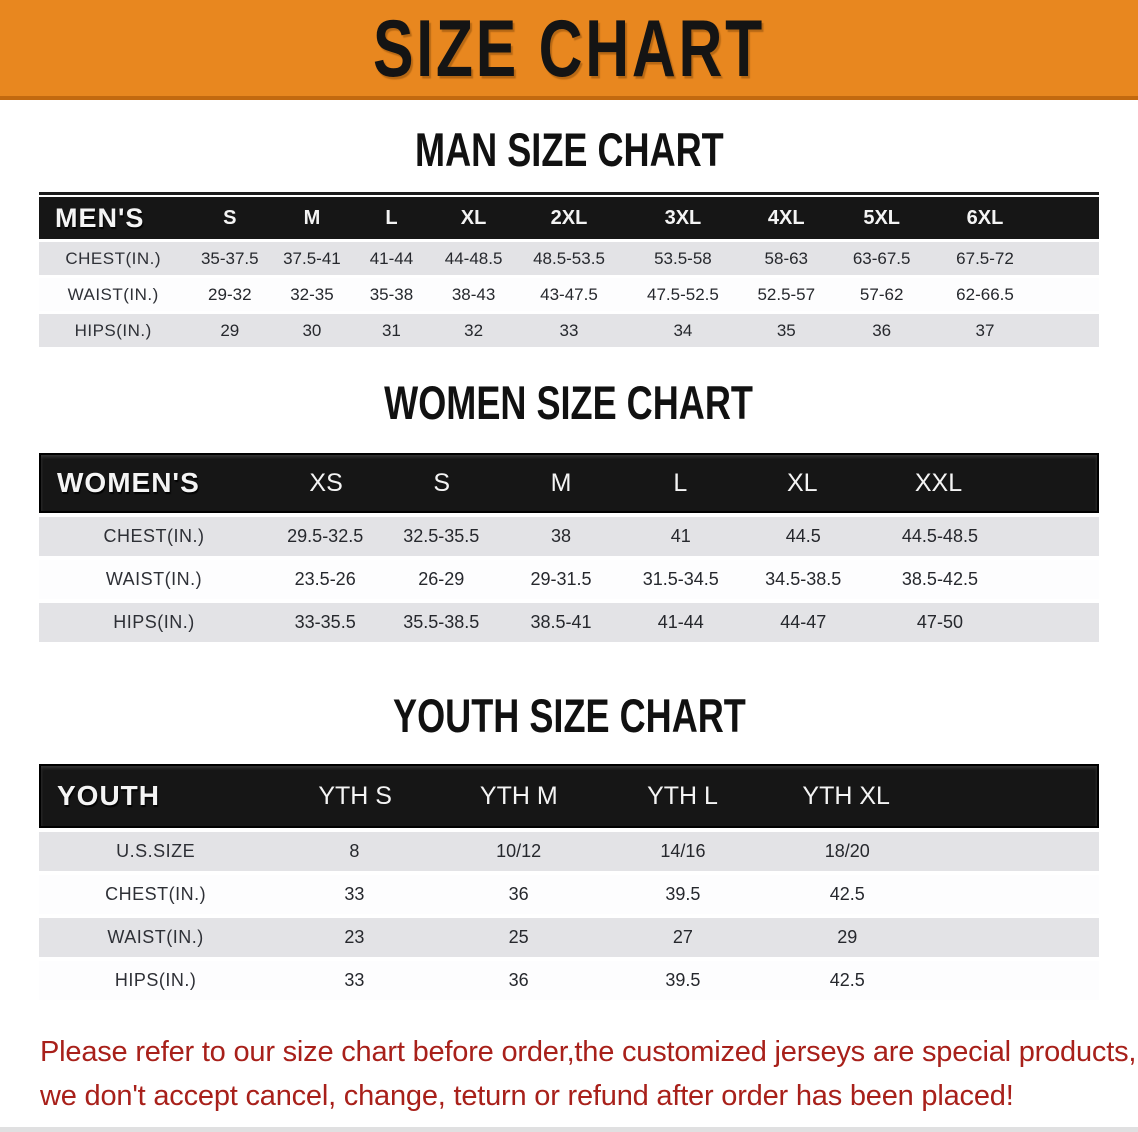 The height and width of the screenshot is (1132, 1138). Describe the element at coordinates (846, 795) in the screenshot. I see `size-column-header: YTH XL` at that location.